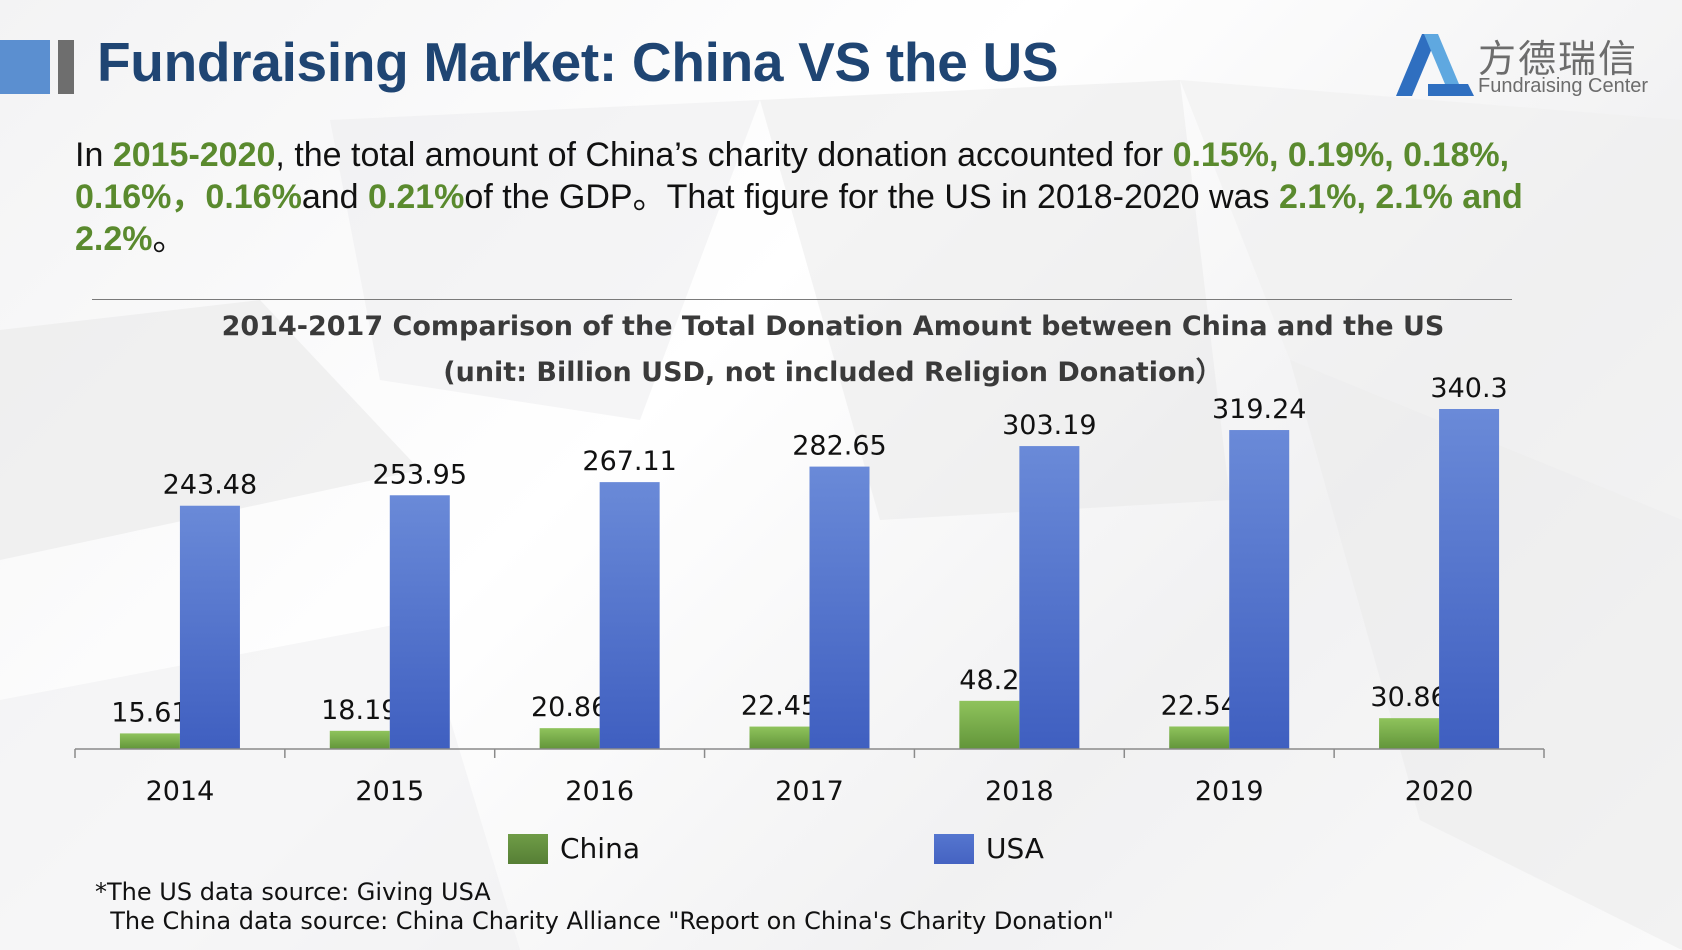 Image resolution: width=1682 pixels, height=950 pixels. What do you see at coordinates (1229, 791) in the screenshot?
I see `x-tick-label-2019: 2019` at bounding box center [1229, 791].